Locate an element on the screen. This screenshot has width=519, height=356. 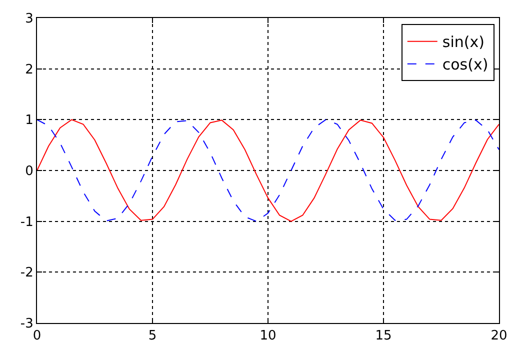
y-tick-label: -2 is located at coordinates (27, 273).